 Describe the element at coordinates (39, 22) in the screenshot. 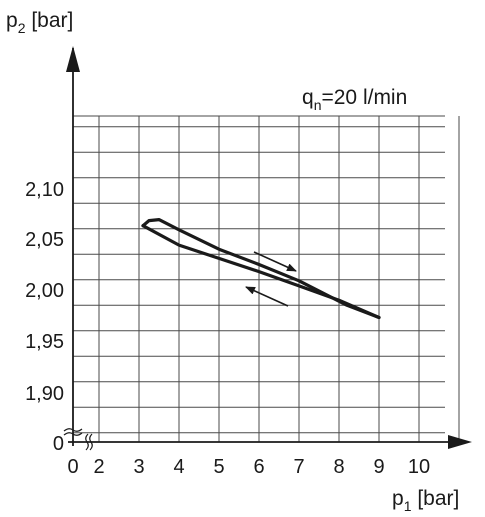

I see `y-axis-label: p2 [bar]` at that location.